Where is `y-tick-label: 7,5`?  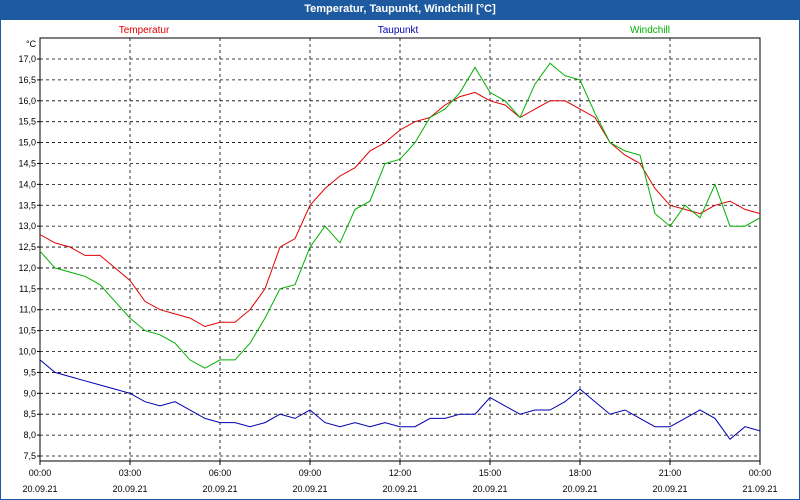 y-tick-label: 7,5 is located at coordinates (29, 456).